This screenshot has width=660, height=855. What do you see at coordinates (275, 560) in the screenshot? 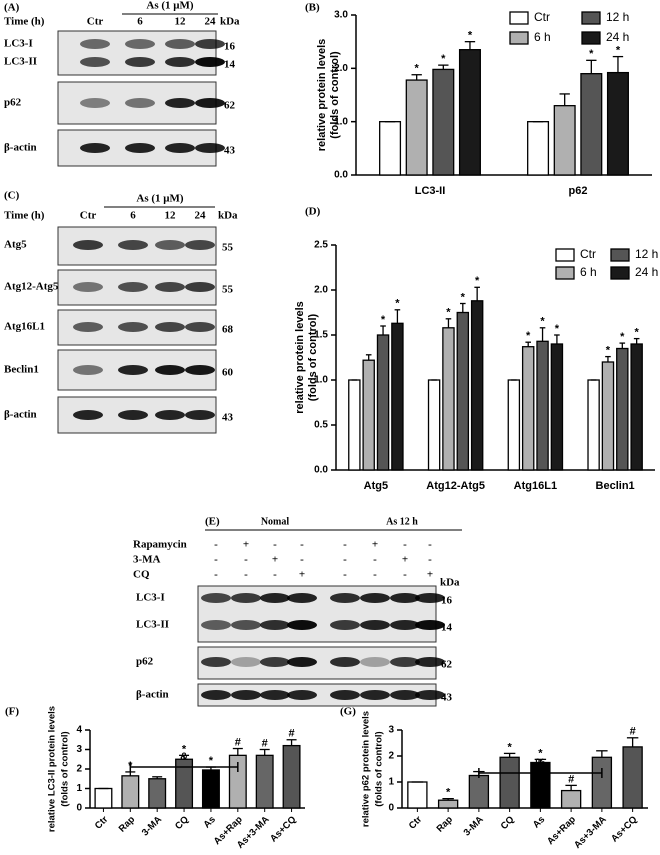
I see `condition-sign: +` at bounding box center [275, 560].